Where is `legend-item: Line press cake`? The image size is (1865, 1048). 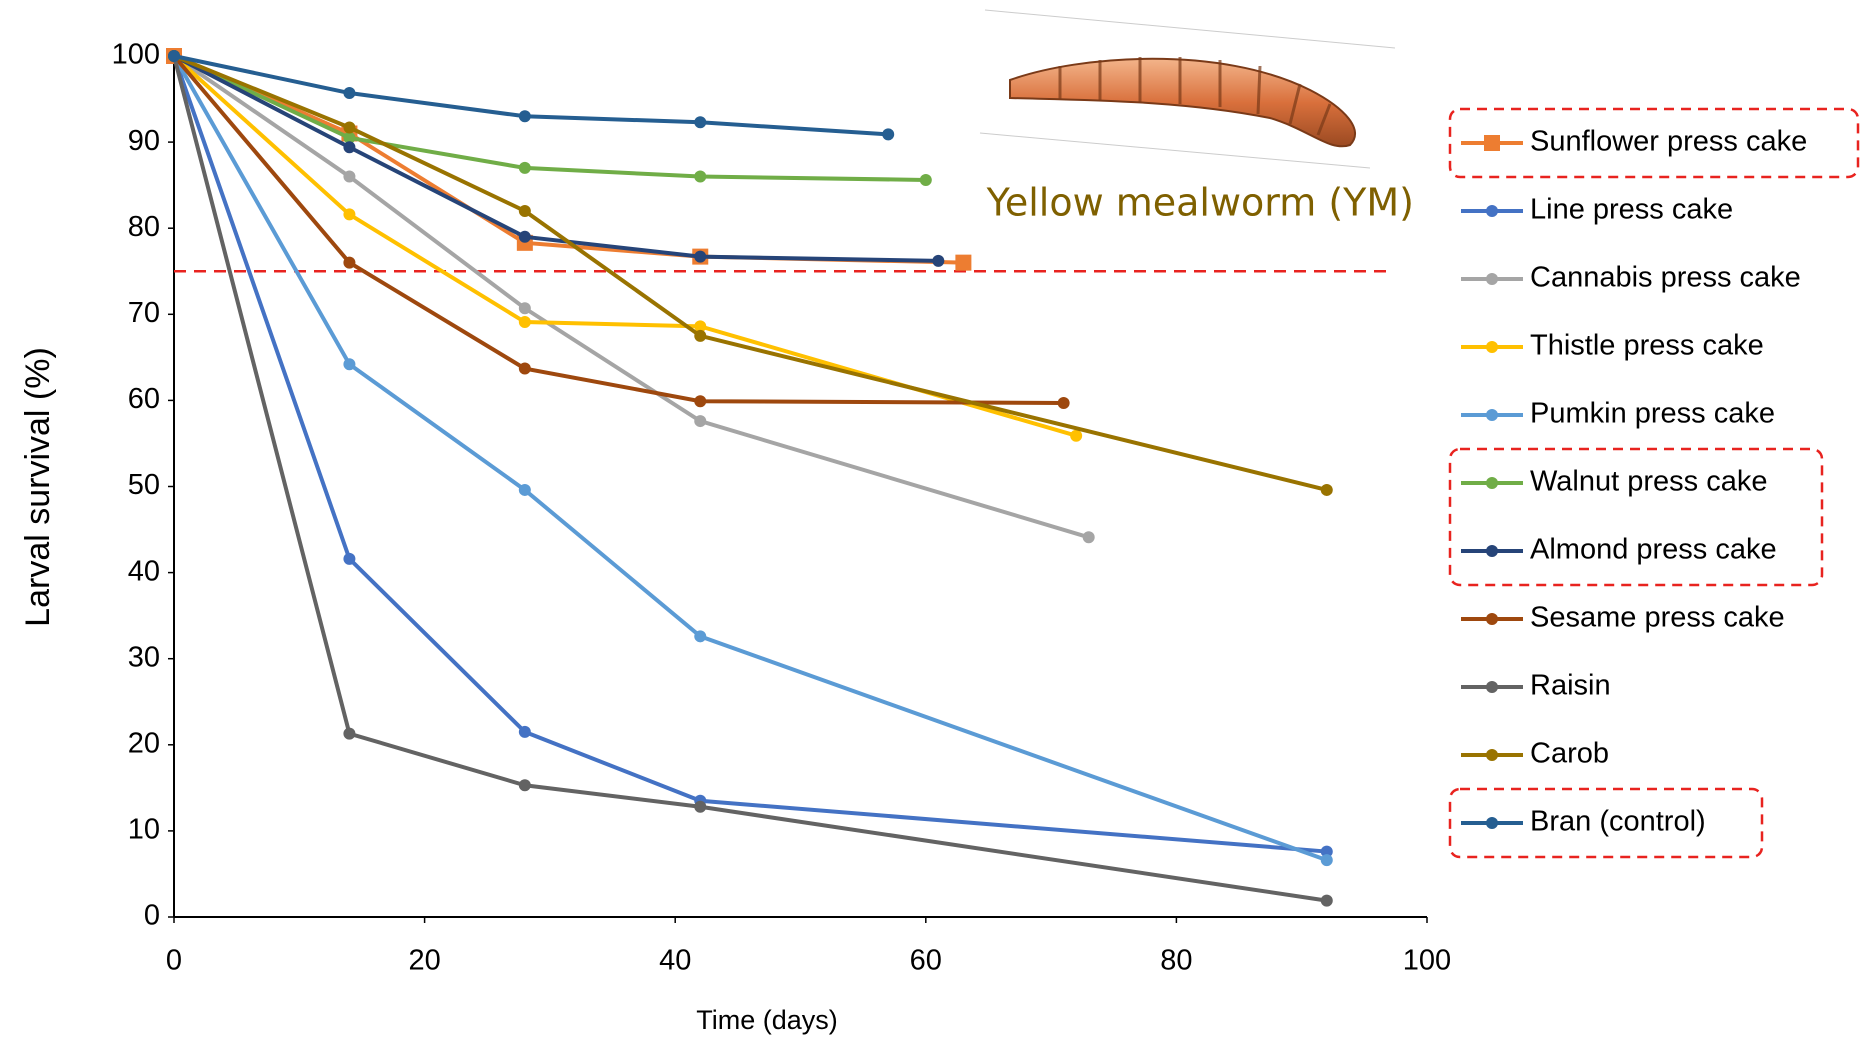
legend-item: Line press cake is located at coordinates (1597, 210).